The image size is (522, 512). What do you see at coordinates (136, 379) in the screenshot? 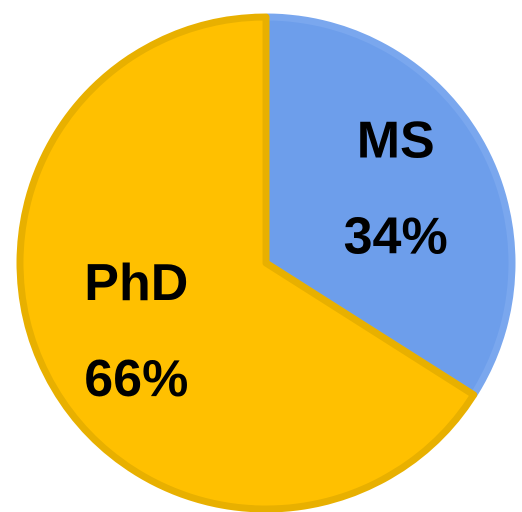
I see `slice-value-label: 66%` at bounding box center [136, 379].